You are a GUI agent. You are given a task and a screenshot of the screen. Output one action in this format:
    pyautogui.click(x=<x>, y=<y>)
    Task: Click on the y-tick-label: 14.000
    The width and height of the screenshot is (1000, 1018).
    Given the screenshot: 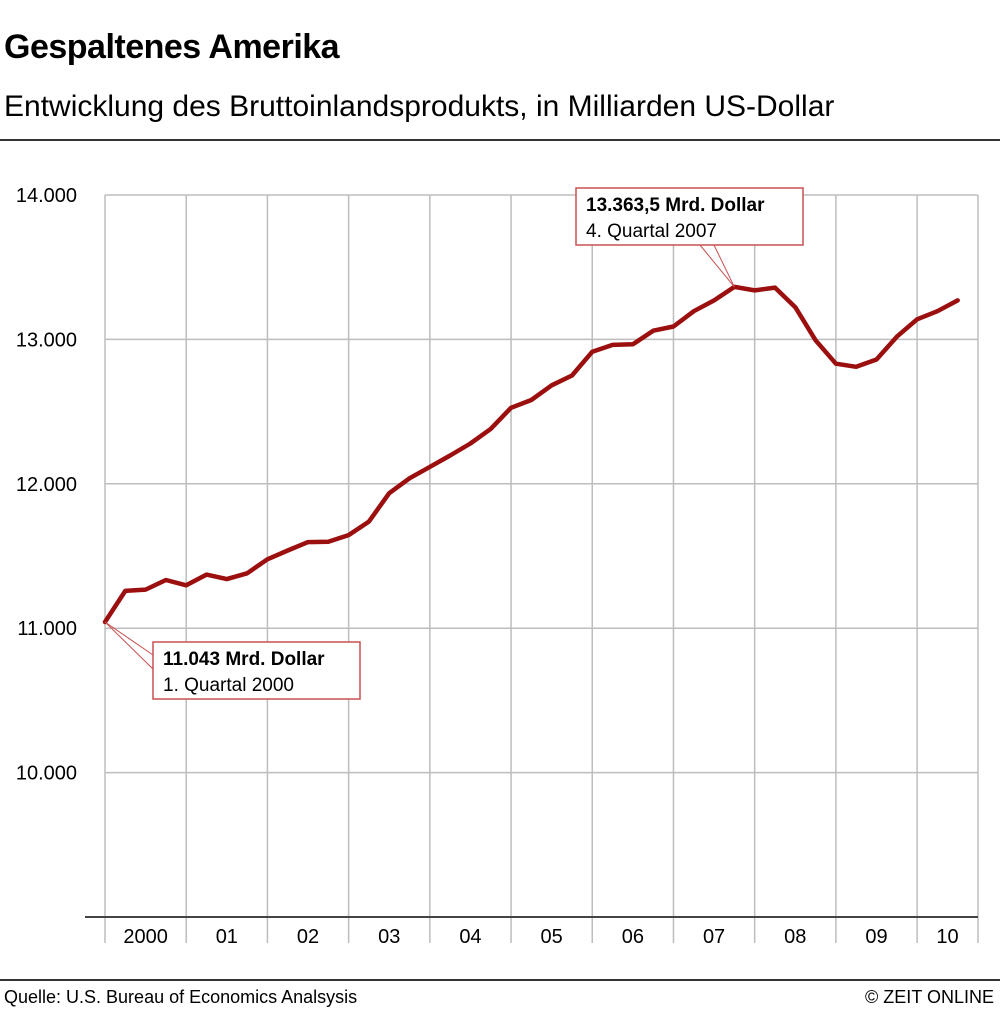 What is the action you would take?
    pyautogui.click(x=46, y=196)
    